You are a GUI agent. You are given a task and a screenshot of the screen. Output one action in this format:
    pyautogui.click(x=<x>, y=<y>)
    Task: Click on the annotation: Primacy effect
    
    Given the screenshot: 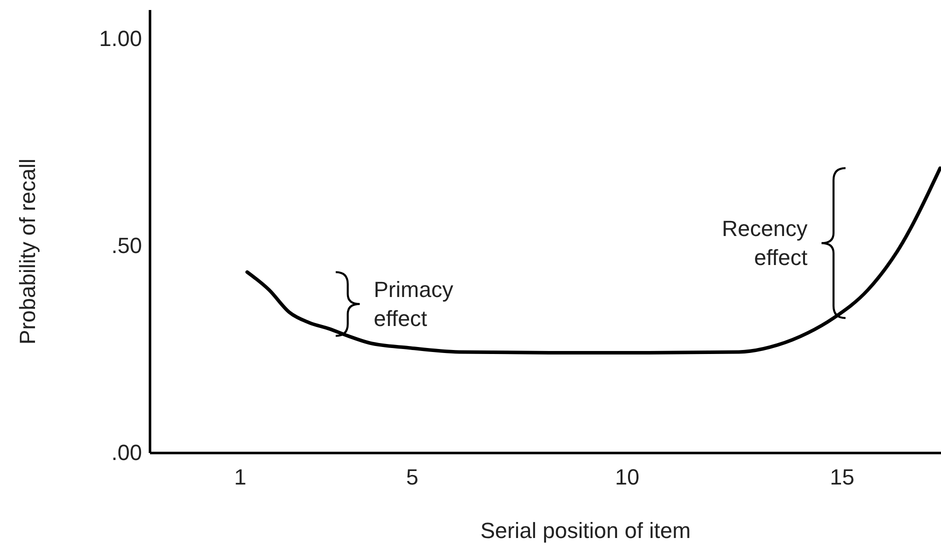 What is the action you would take?
    pyautogui.click(x=414, y=303)
    